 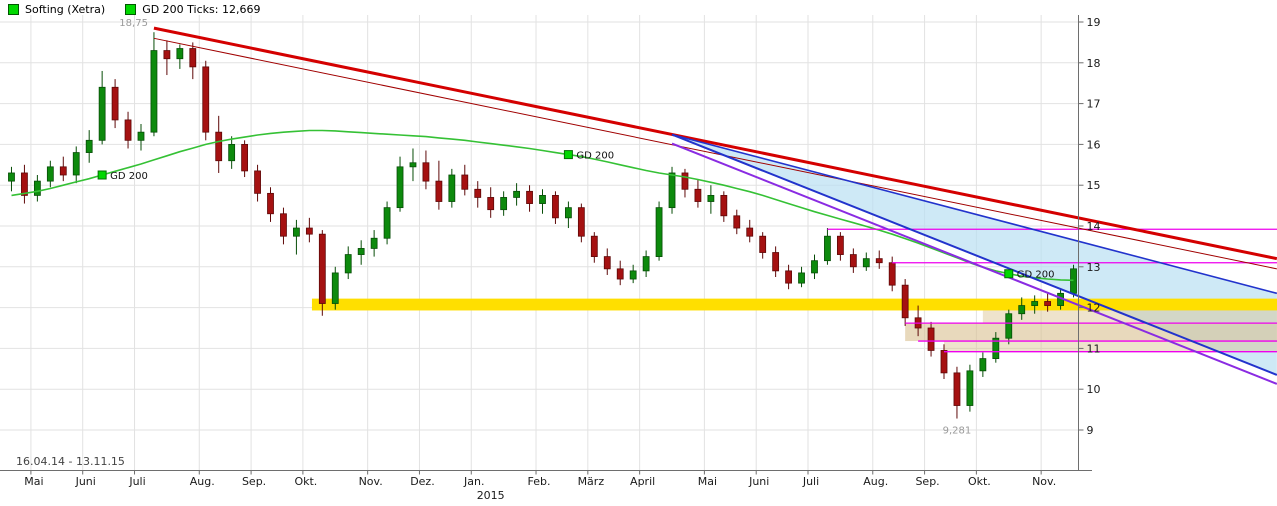 What do you see at coordinates (254, 481) in the screenshot?
I see `x-tick-label: Sep.` at bounding box center [254, 481].